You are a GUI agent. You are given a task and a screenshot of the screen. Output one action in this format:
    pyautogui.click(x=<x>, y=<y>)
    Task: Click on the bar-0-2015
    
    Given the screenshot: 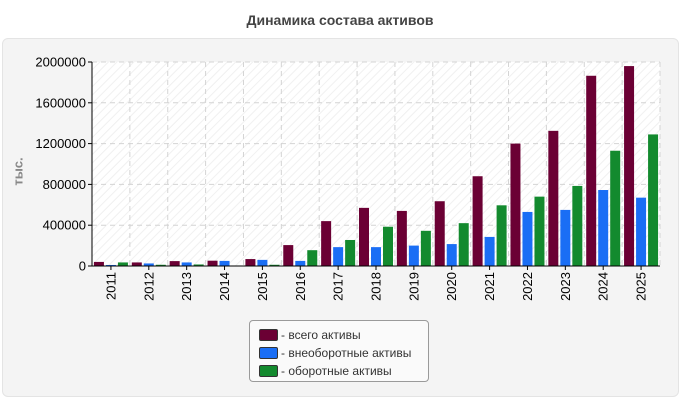 What is the action you would take?
    pyautogui.click(x=250, y=262)
    